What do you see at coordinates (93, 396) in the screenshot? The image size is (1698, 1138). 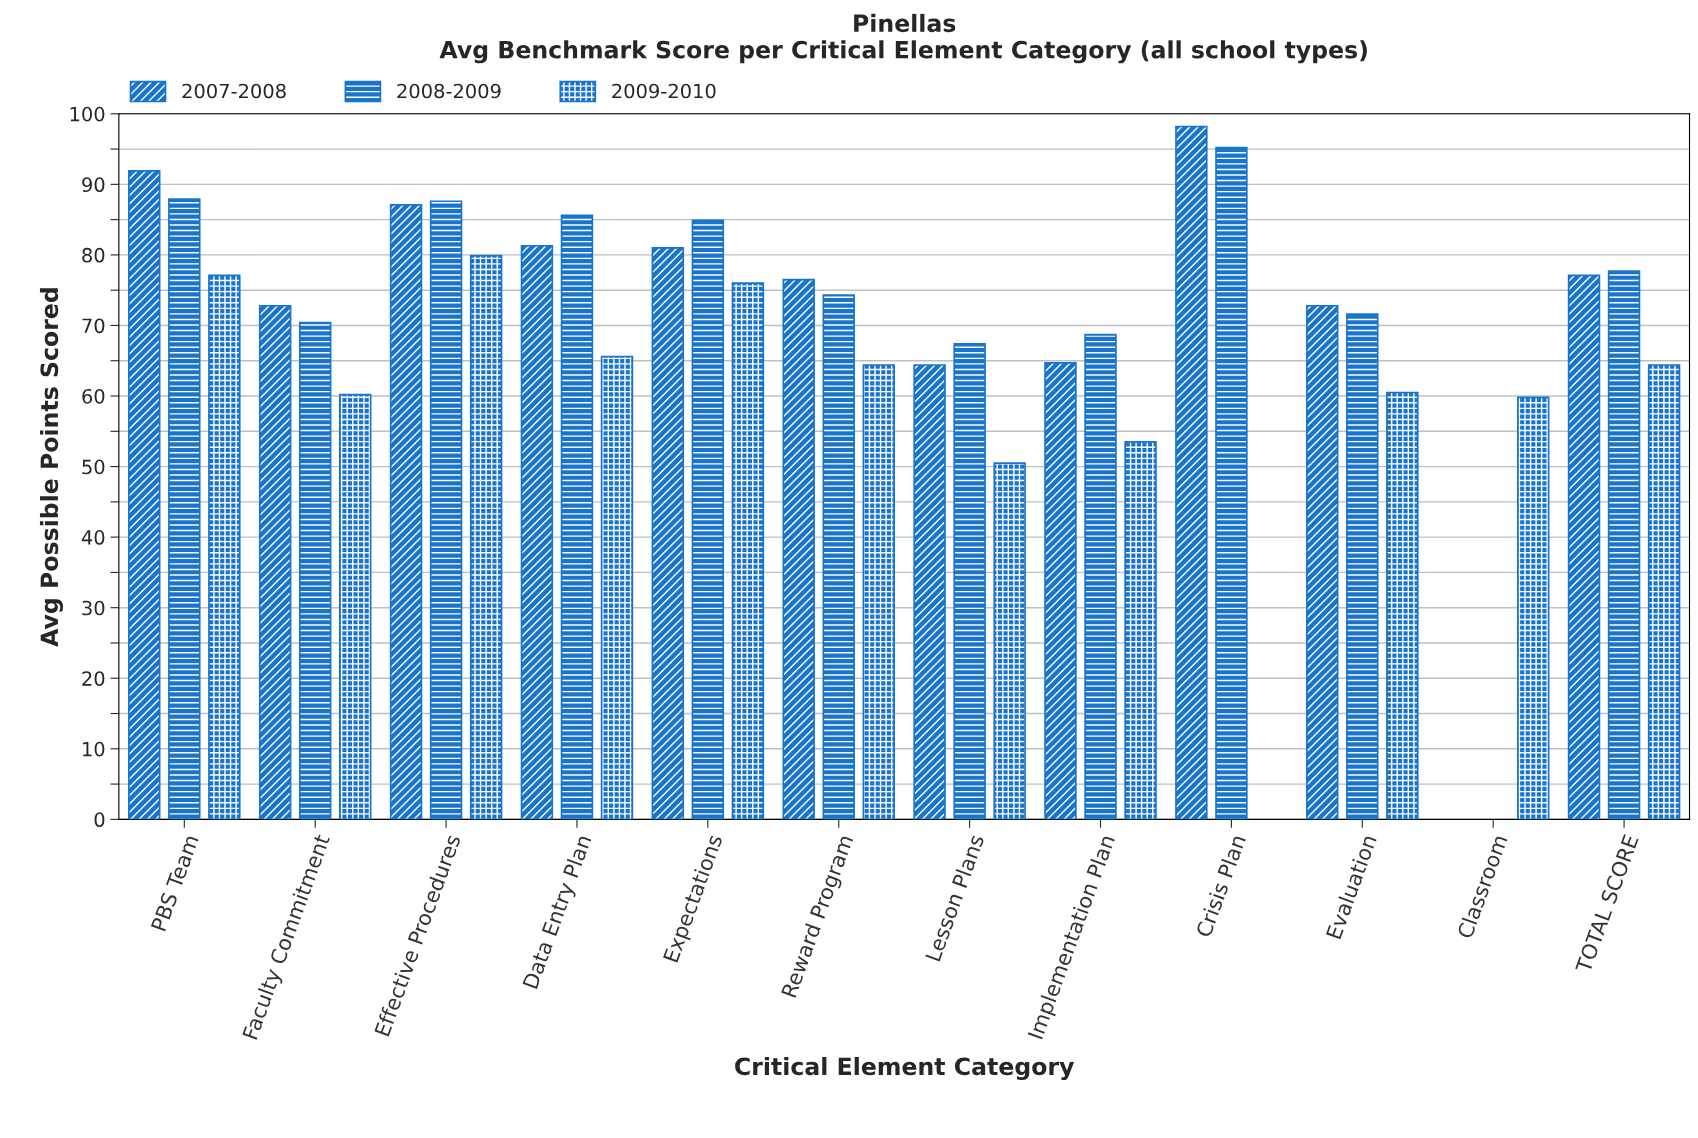 I see `y-tick-label: 60` at bounding box center [93, 396].